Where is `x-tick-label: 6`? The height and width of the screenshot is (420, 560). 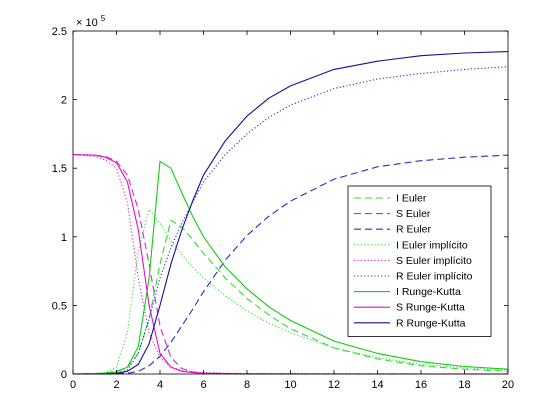 x-tick-label: 6 is located at coordinates (203, 385).